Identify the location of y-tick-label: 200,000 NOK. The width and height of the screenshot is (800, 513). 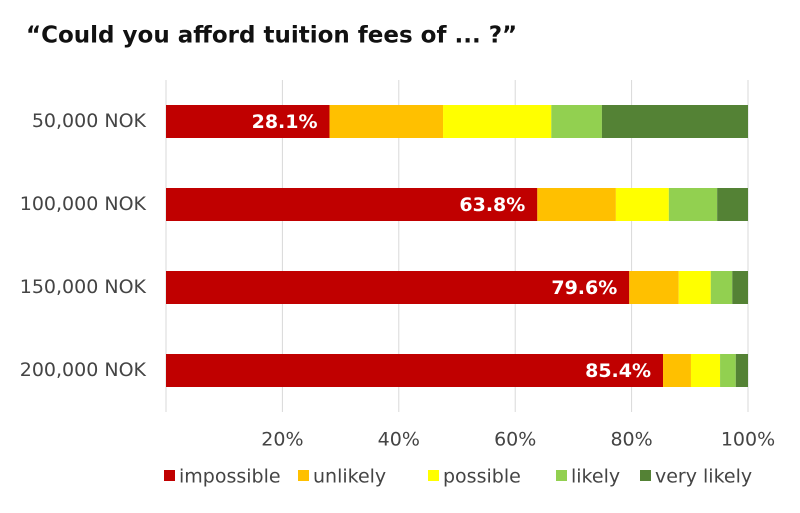
(83, 370).